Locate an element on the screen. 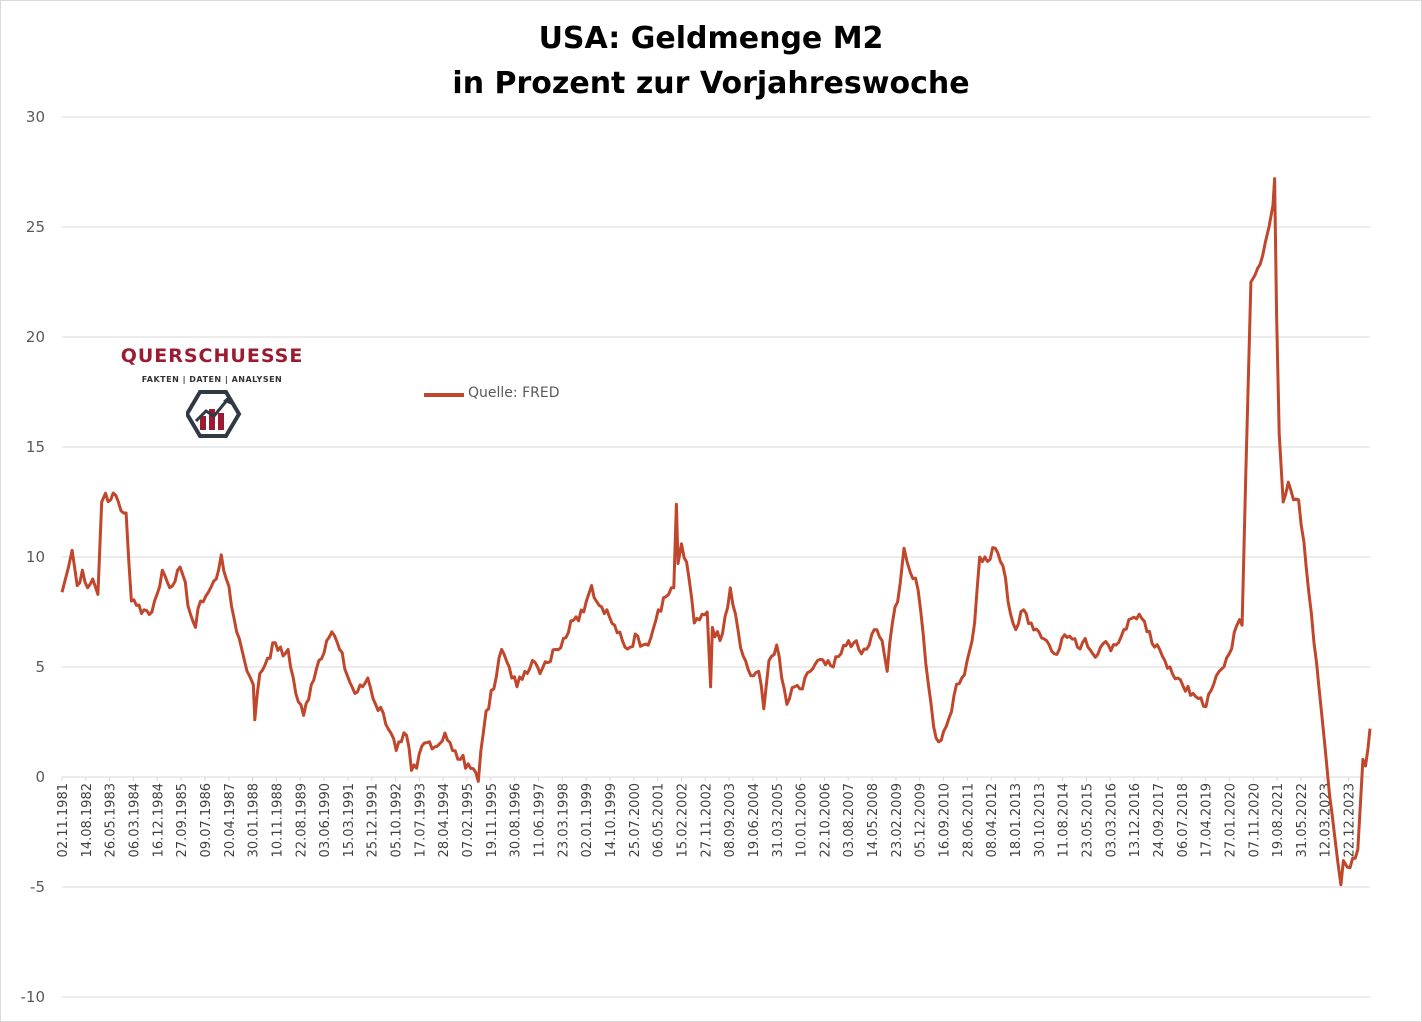  x-tick-label: 27.09.1985 is located at coordinates (182, 820).